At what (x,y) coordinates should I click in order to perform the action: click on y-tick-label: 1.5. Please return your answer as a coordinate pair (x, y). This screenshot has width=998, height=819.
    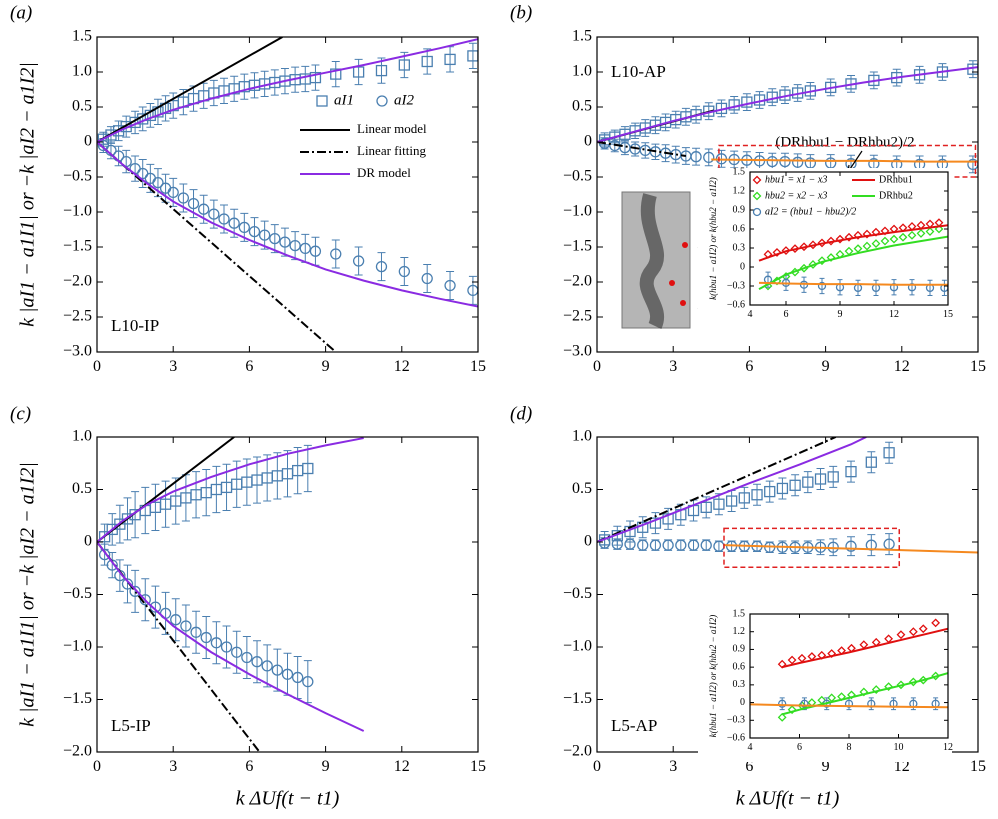
    Looking at the image, I should click on (739, 171).